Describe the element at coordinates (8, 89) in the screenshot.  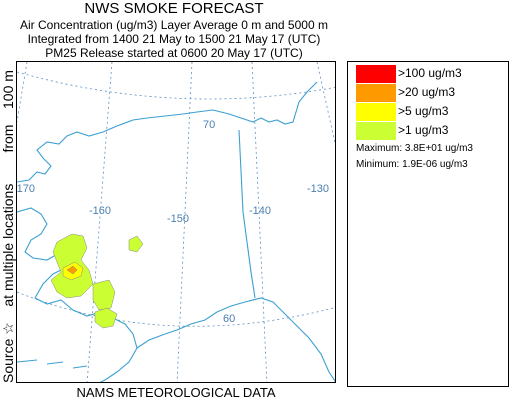
I see `height-label: 100 m` at that location.